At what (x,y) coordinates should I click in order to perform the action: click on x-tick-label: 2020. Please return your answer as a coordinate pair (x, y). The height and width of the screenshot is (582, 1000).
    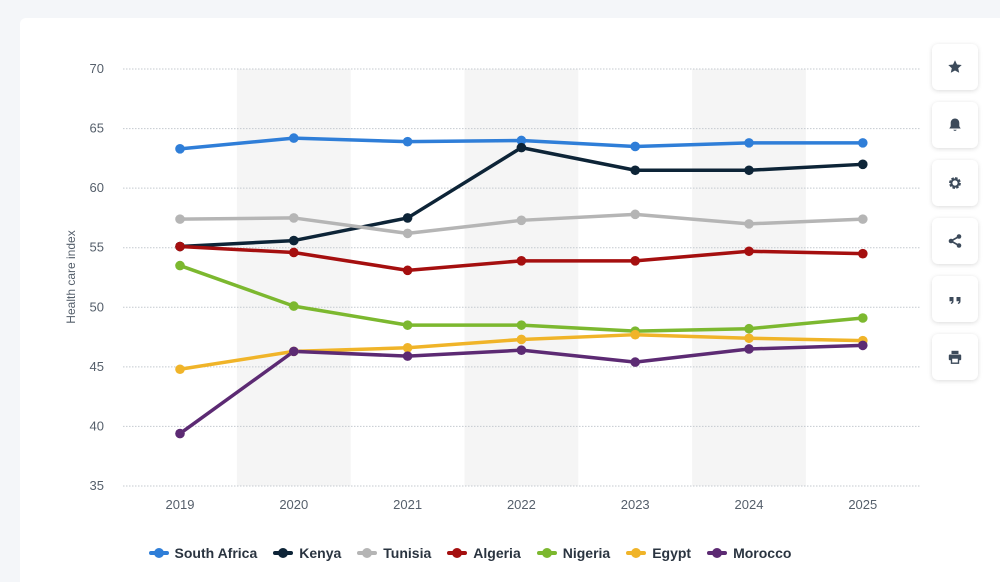
    Looking at the image, I should click on (293, 504).